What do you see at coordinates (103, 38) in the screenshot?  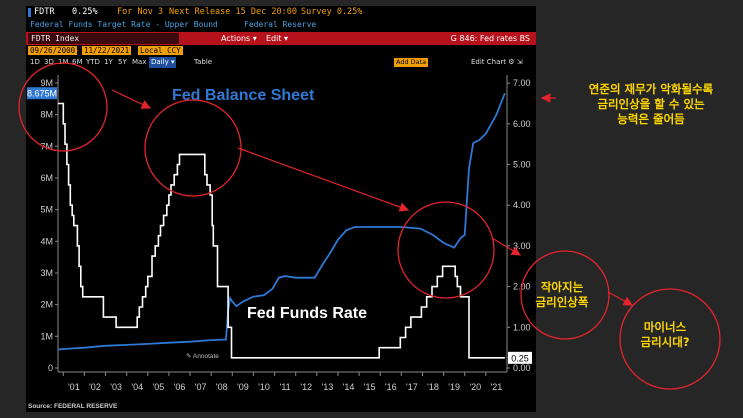 I see `security-field: FDTR Index` at bounding box center [103, 38].